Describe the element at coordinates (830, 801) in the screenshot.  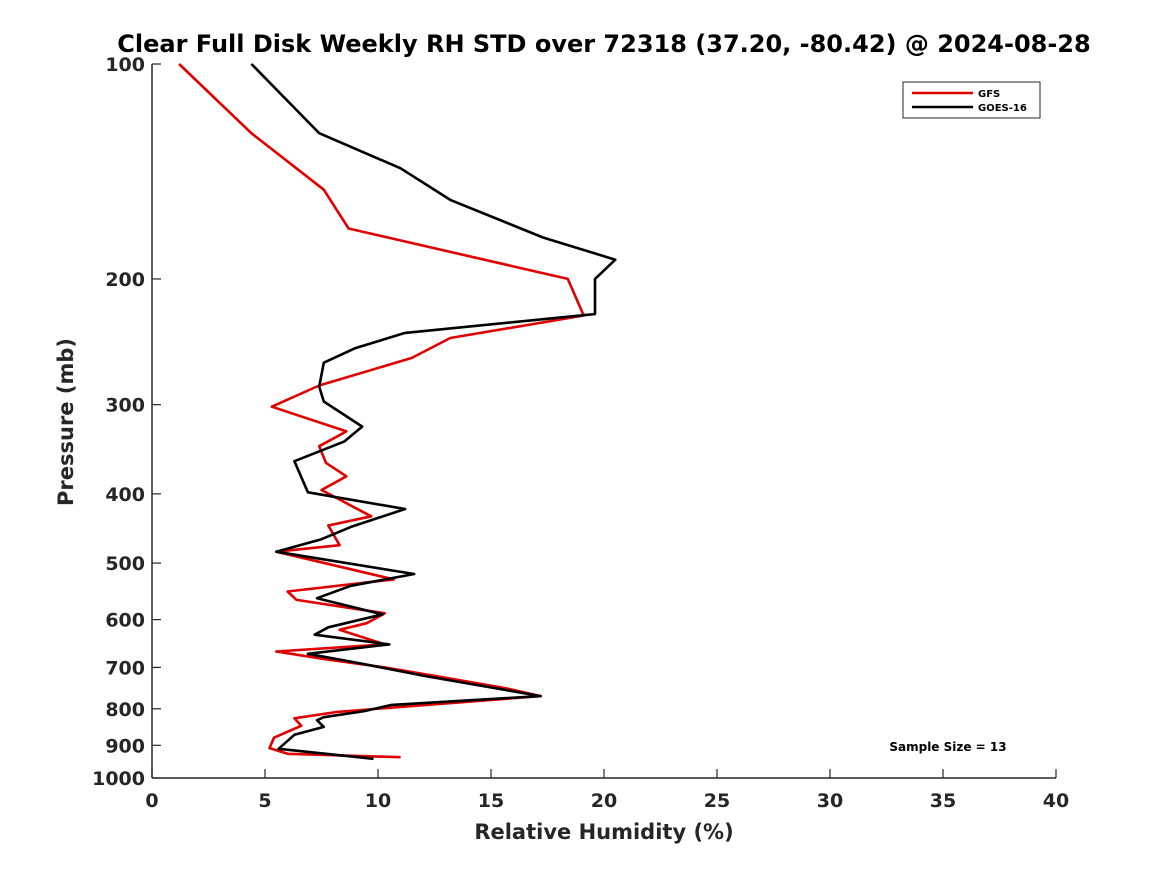
I see `x-tick-label: 30` at that location.